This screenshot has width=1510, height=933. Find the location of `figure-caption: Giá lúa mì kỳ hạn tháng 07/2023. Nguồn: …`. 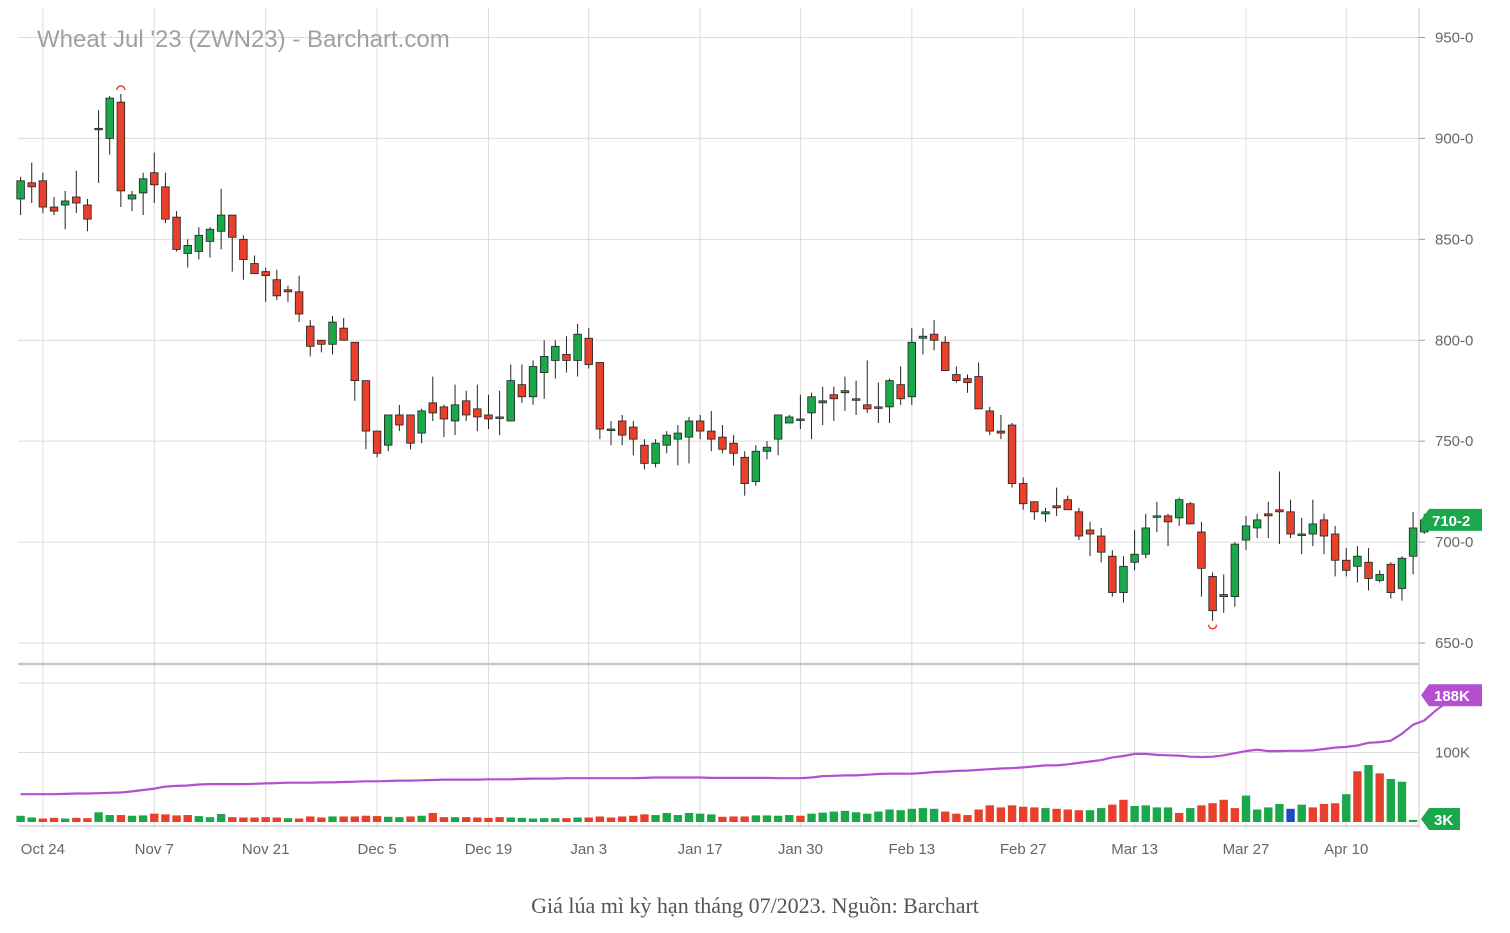

figure-caption: Giá lúa mì kỳ hạn tháng 07/2023. Nguồn: … is located at coordinates (755, 905).